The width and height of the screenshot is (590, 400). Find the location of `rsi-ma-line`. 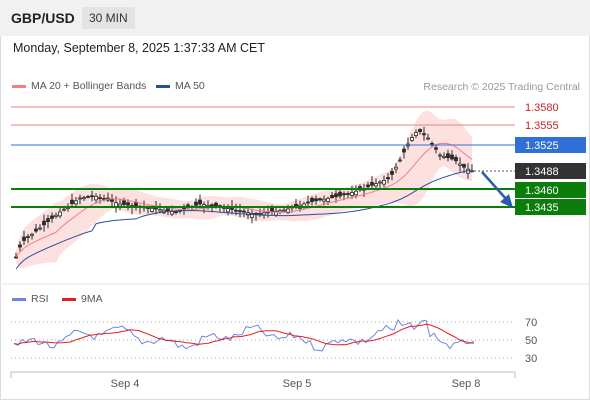

rsi-ma-line is located at coordinates (244, 334).